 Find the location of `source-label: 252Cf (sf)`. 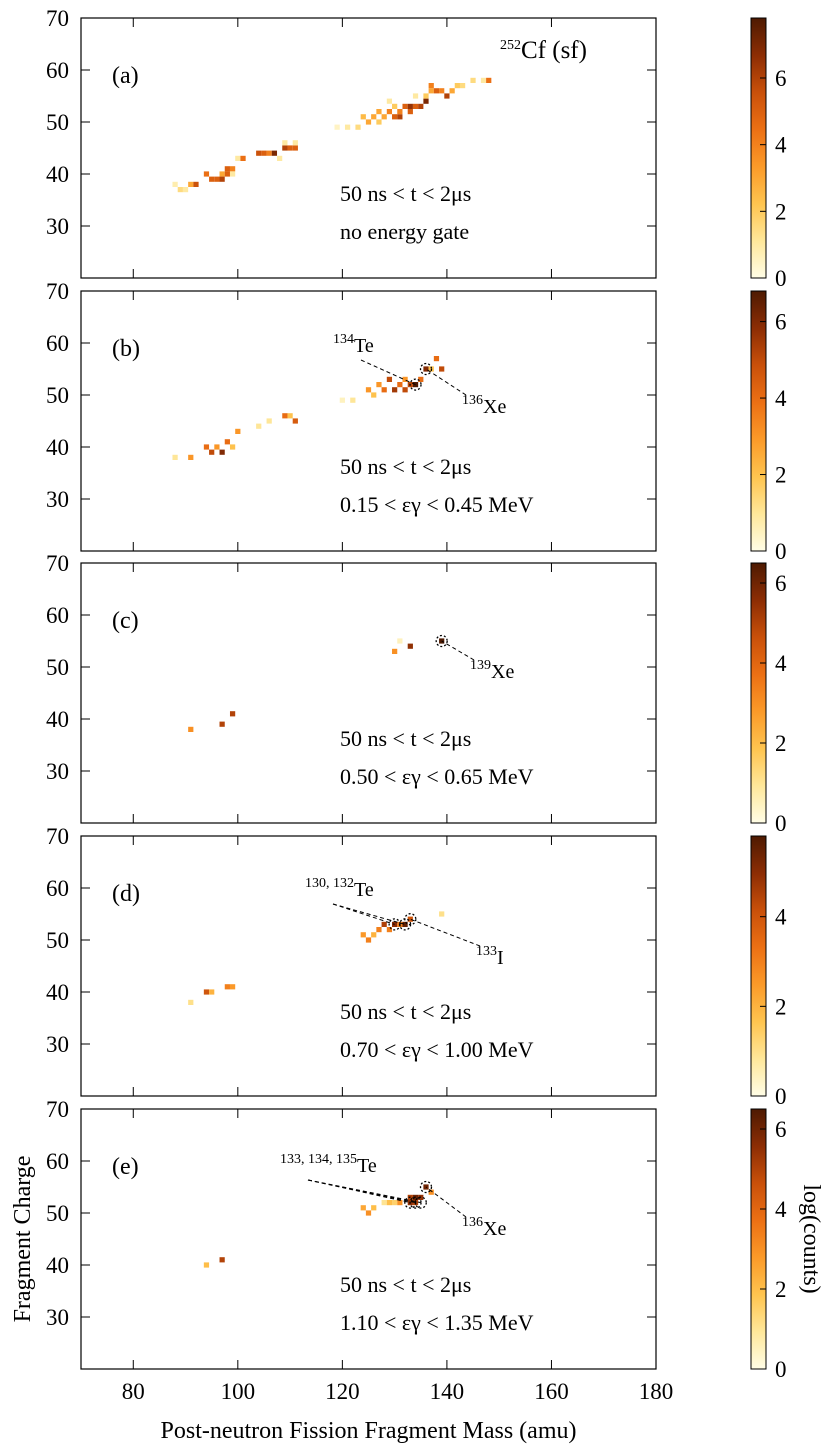

source-label: 252Cf (sf) is located at coordinates (543, 50).